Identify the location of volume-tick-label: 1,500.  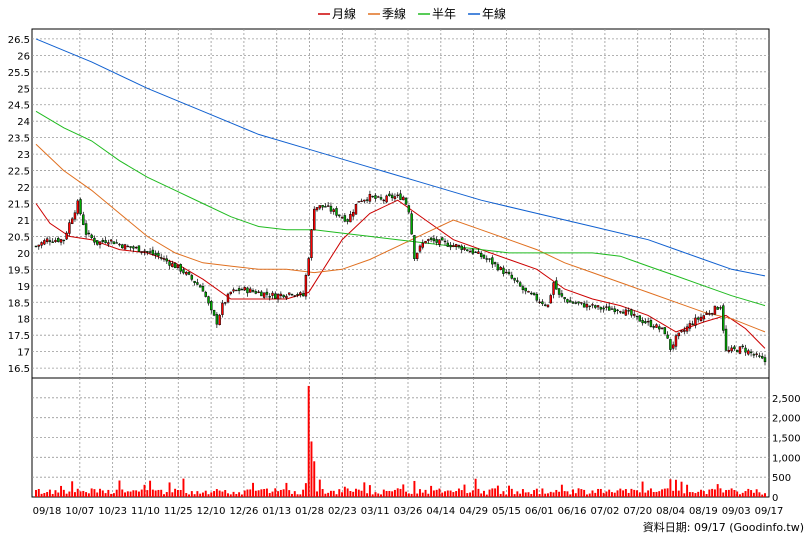
(786, 439).